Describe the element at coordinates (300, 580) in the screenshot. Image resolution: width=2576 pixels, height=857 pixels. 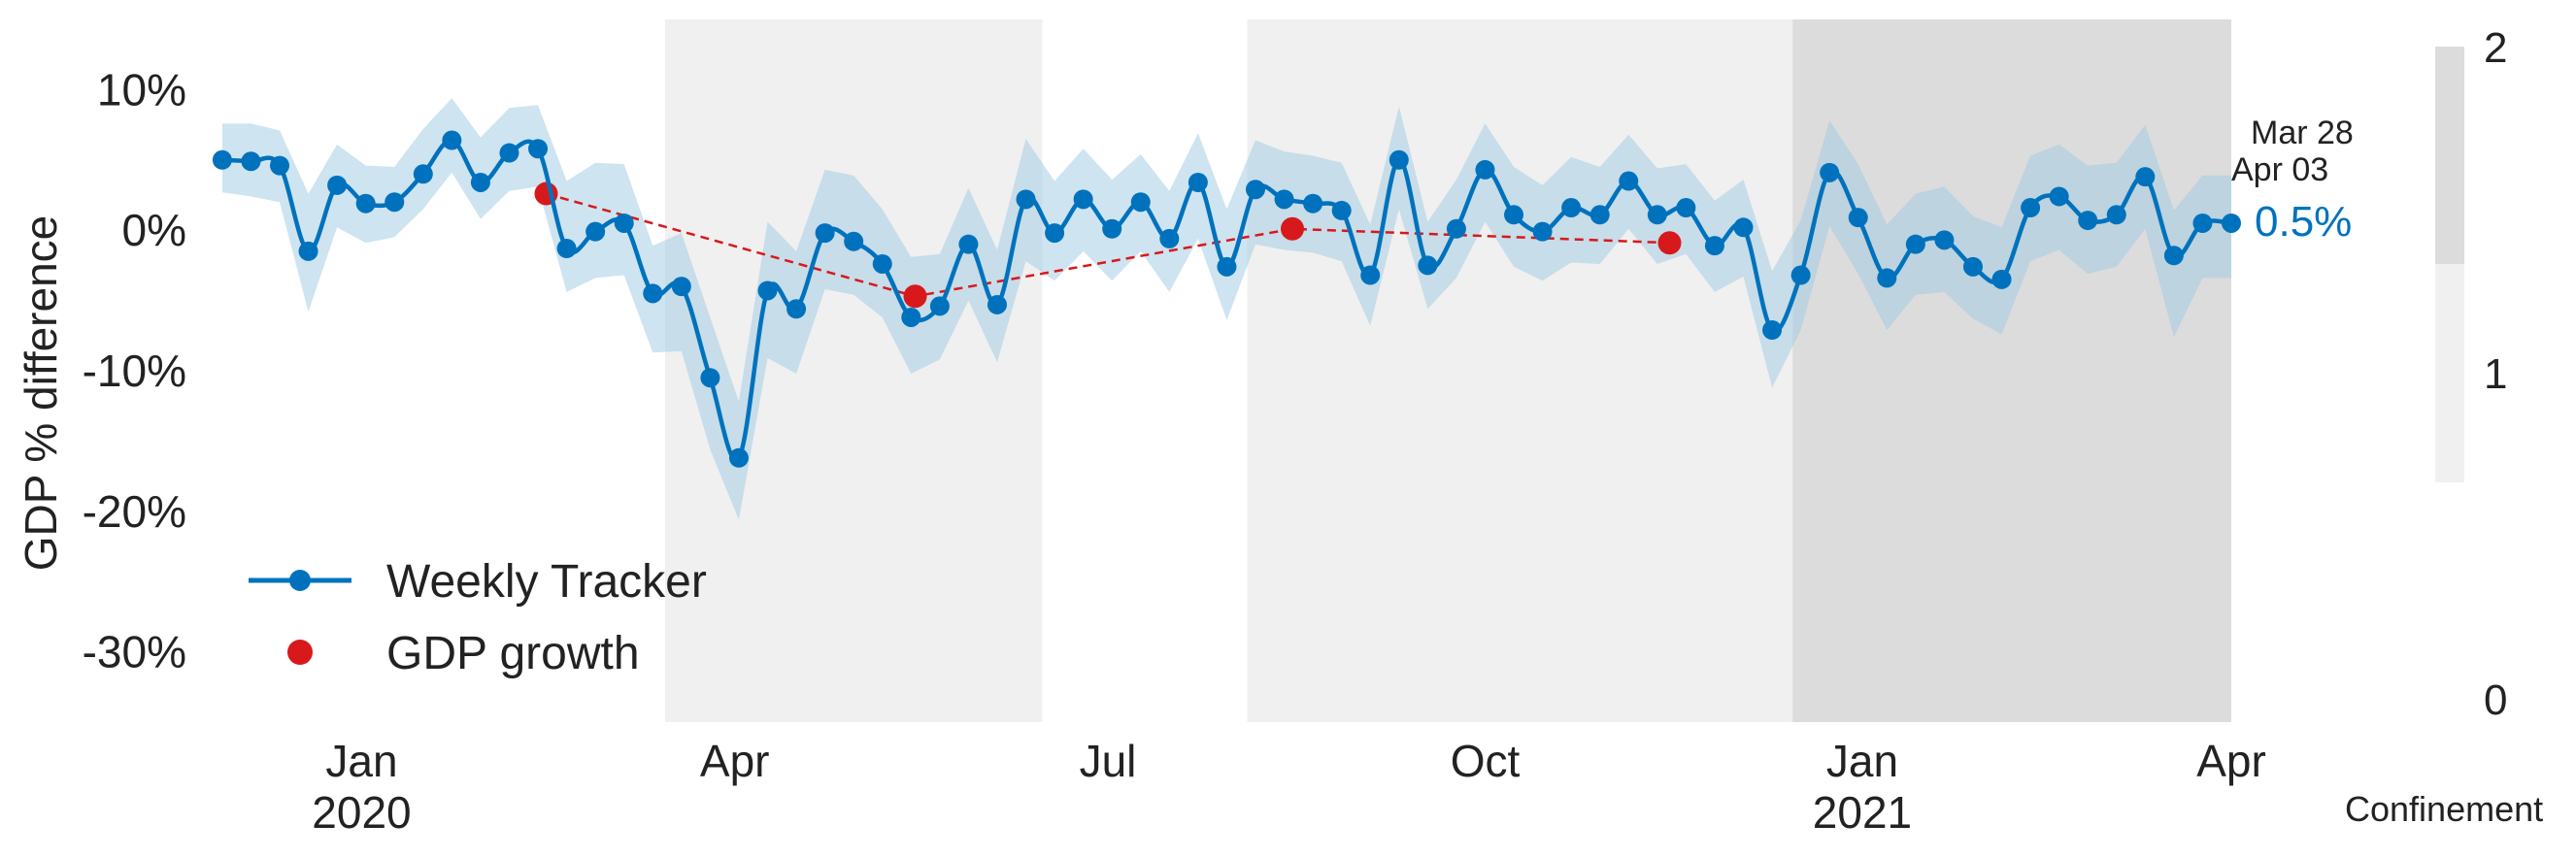
I see `legend-tracker-marker` at that location.